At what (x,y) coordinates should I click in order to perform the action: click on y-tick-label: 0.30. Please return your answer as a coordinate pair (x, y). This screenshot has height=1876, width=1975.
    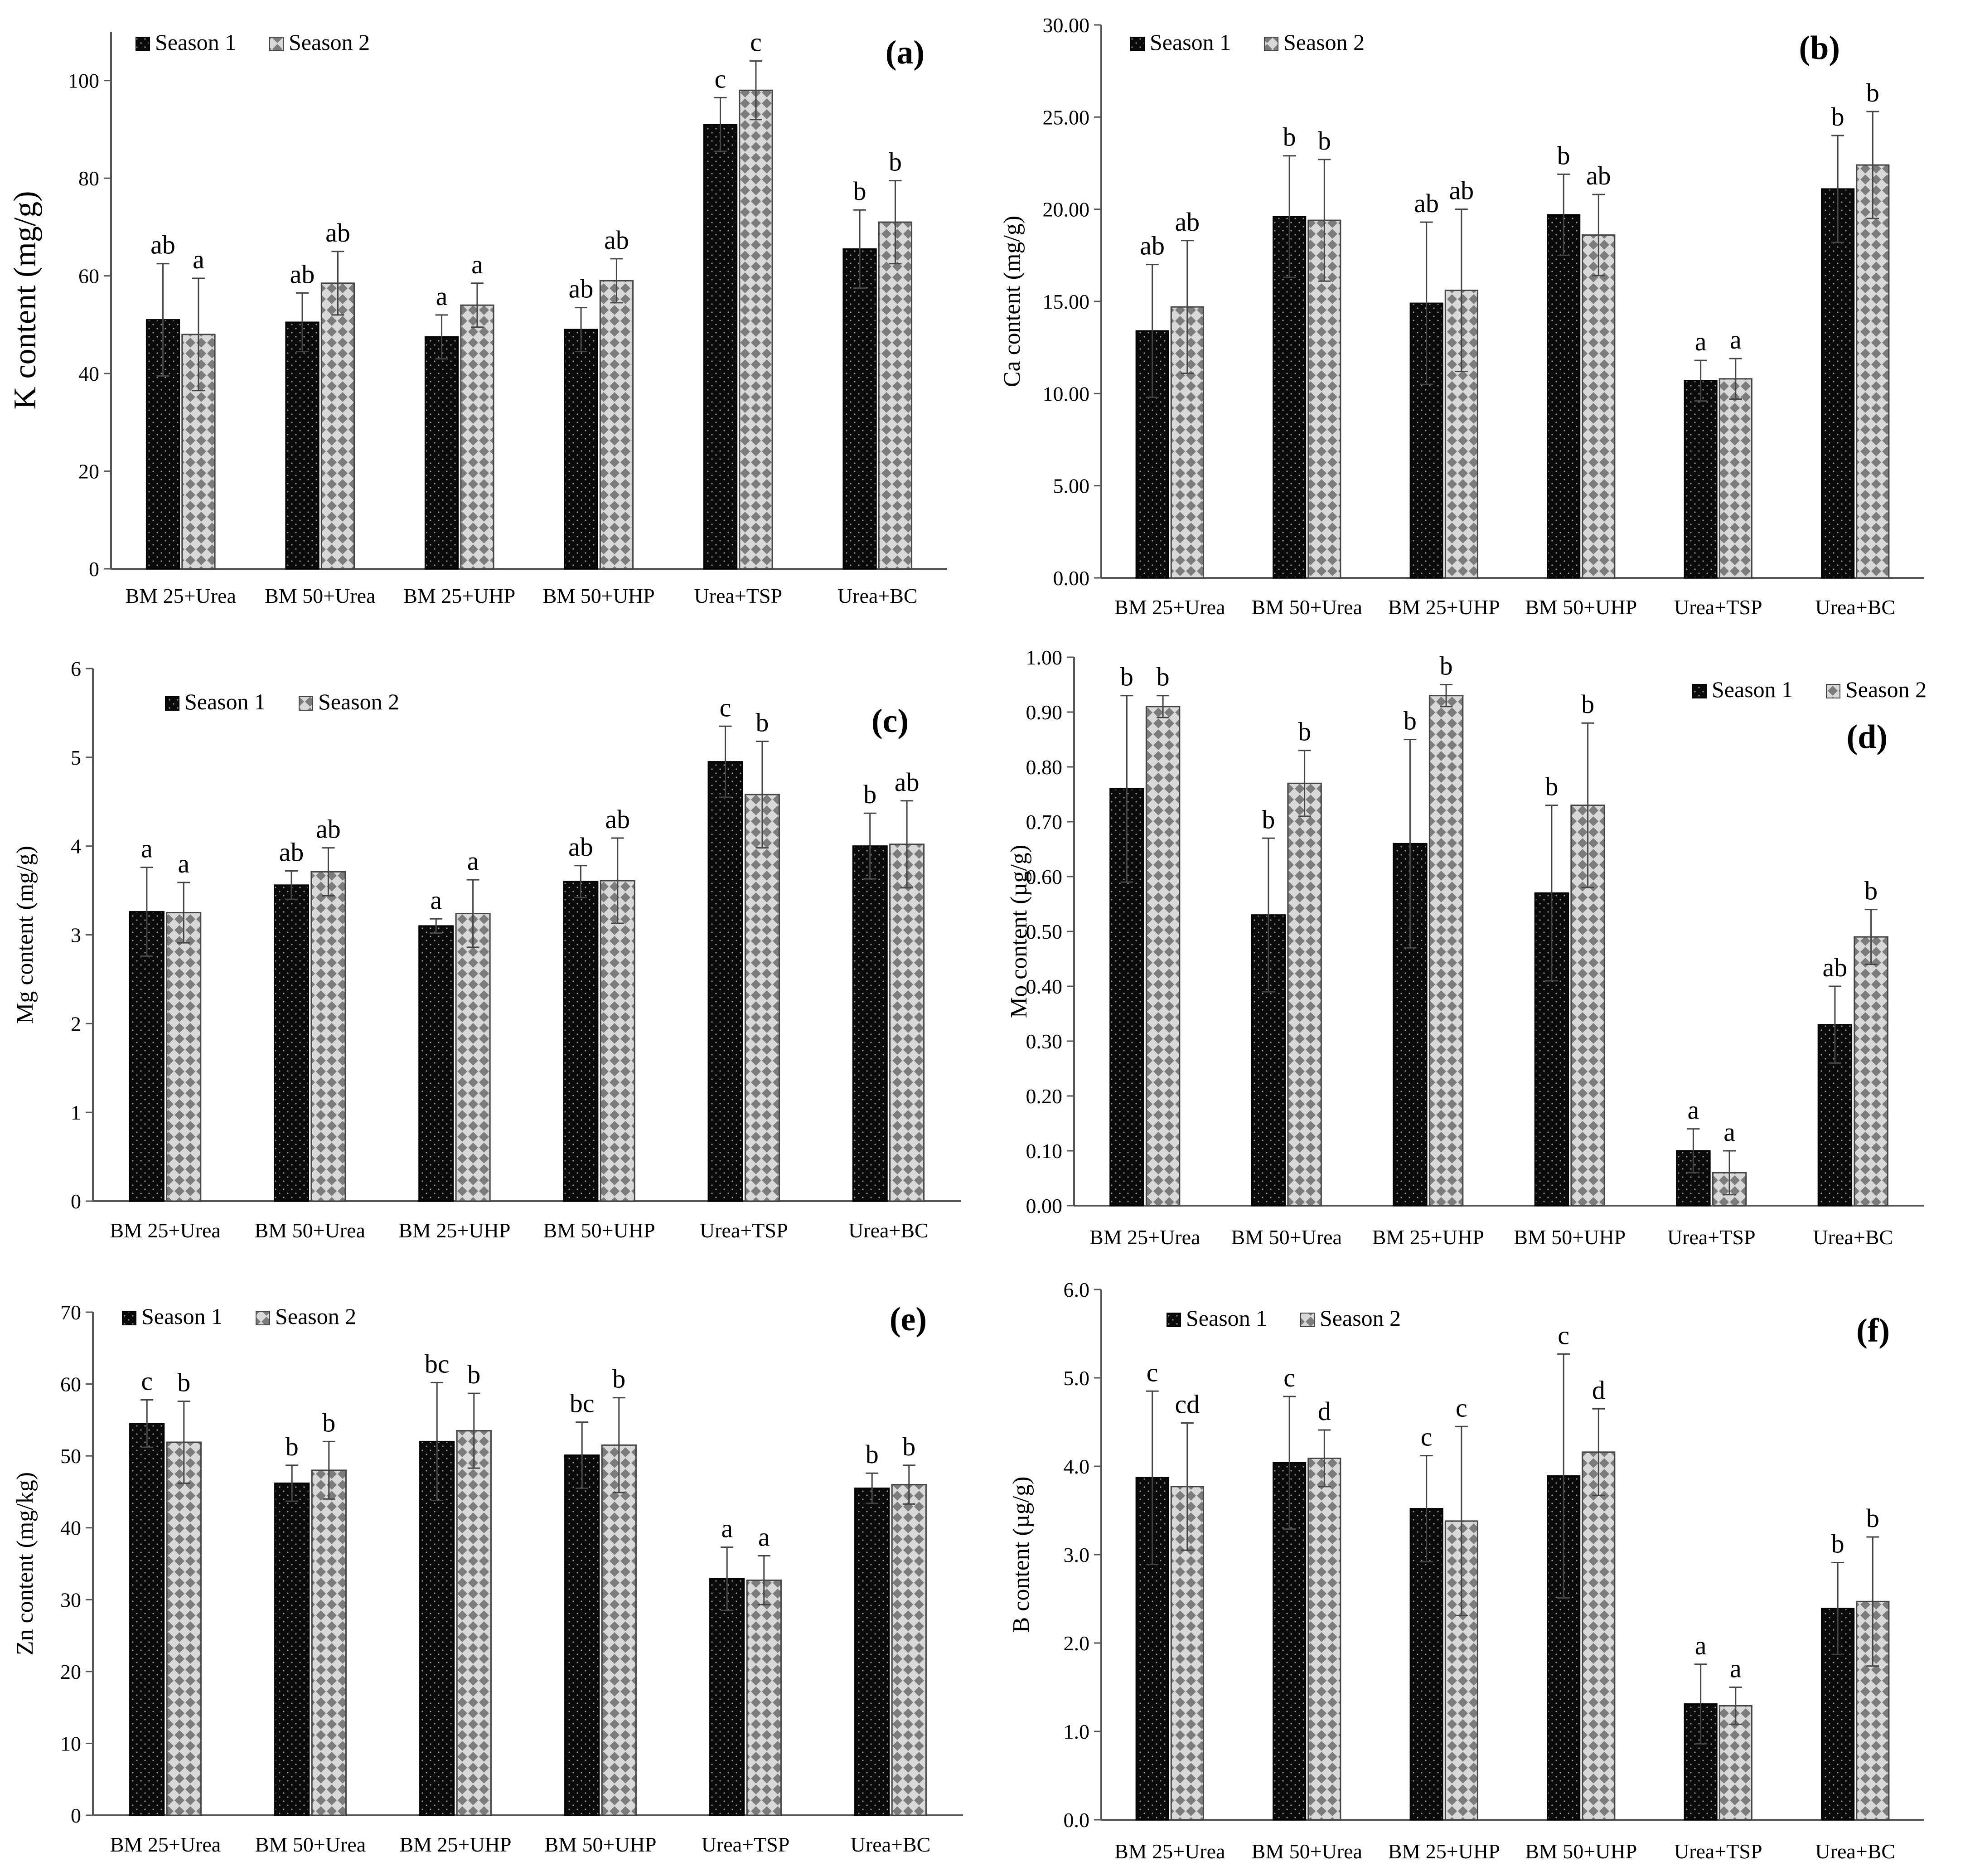
    Looking at the image, I should click on (1044, 1042).